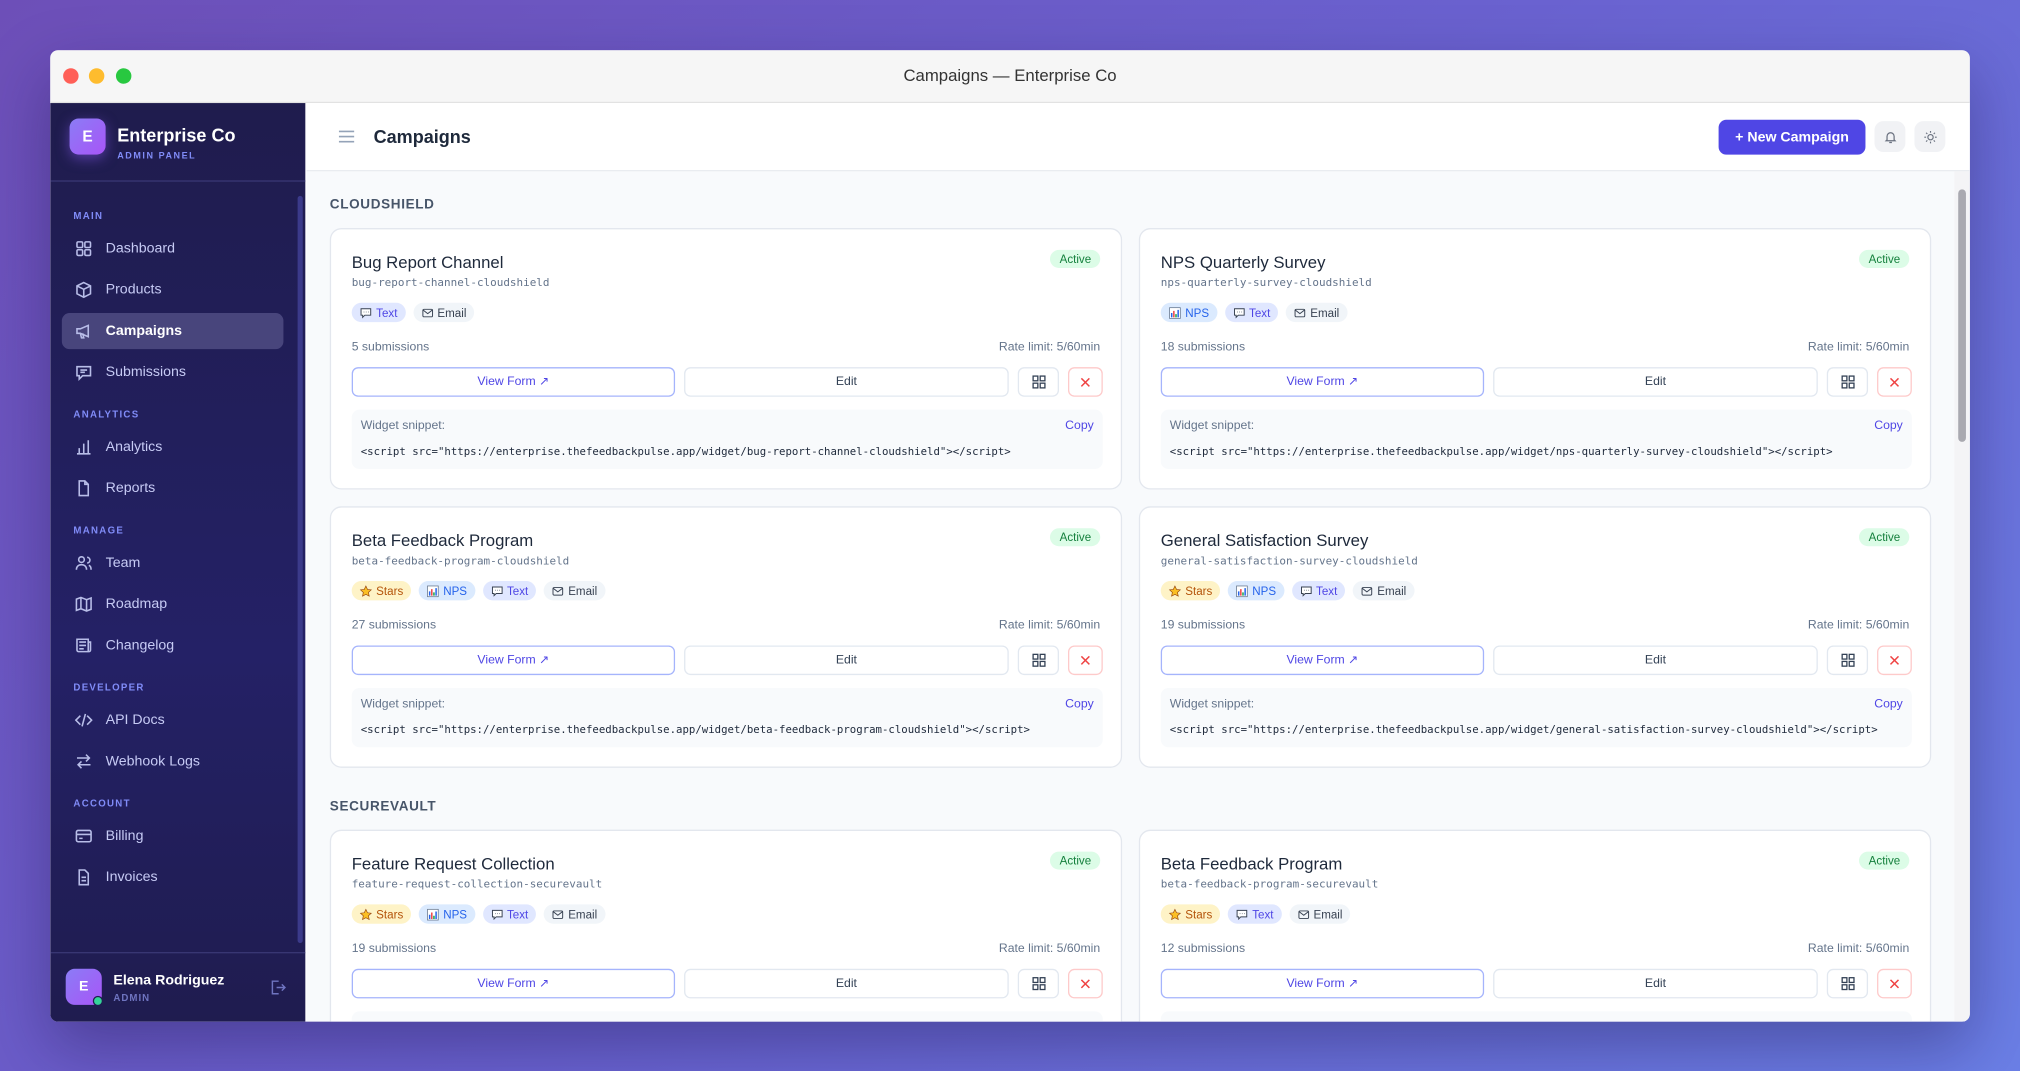 The image size is (2020, 1071). I want to click on sidebar-item-label: Campaigns, so click(144, 331).